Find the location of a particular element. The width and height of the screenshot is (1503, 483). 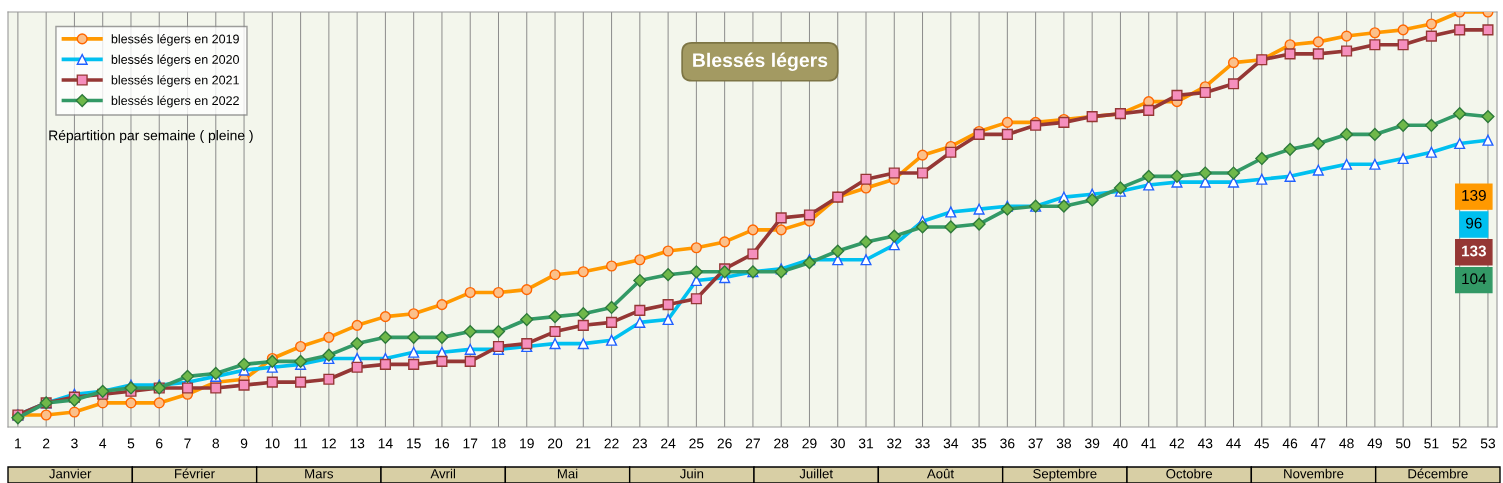

x-tick-label: 24 is located at coordinates (668, 443).